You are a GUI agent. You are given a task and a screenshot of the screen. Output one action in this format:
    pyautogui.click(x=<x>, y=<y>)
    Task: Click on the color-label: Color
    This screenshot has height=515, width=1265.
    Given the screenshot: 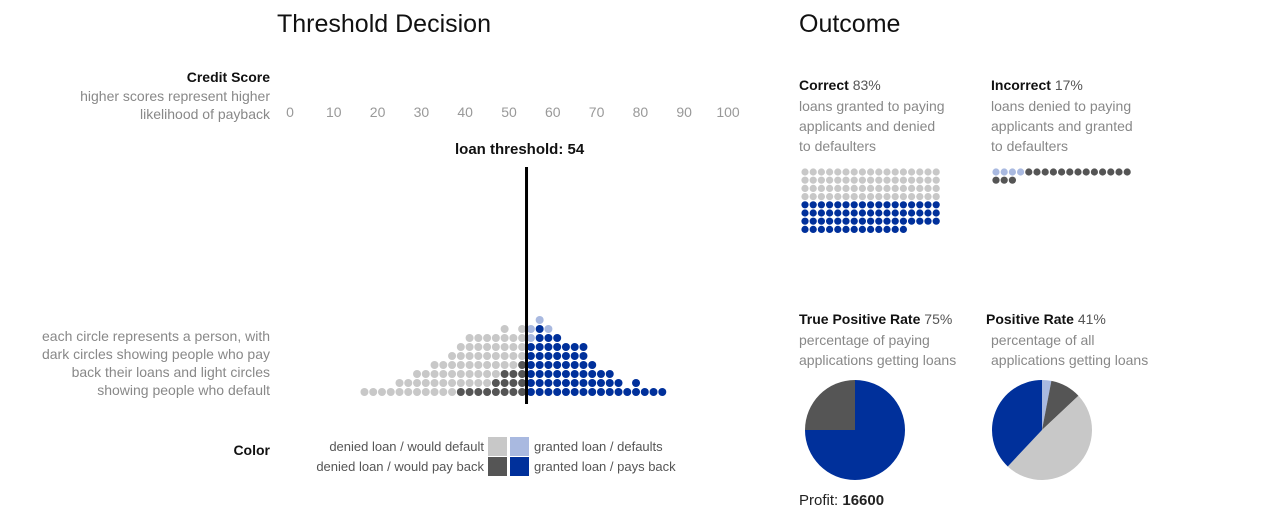 What is the action you would take?
    pyautogui.click(x=251, y=450)
    